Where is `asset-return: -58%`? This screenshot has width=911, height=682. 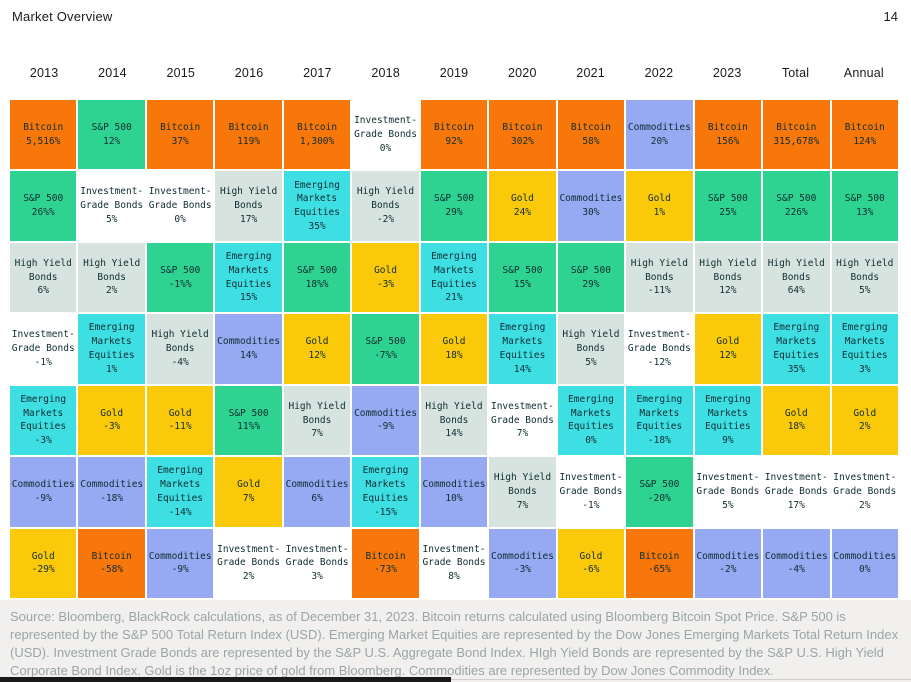 asset-return: -58% is located at coordinates (112, 570).